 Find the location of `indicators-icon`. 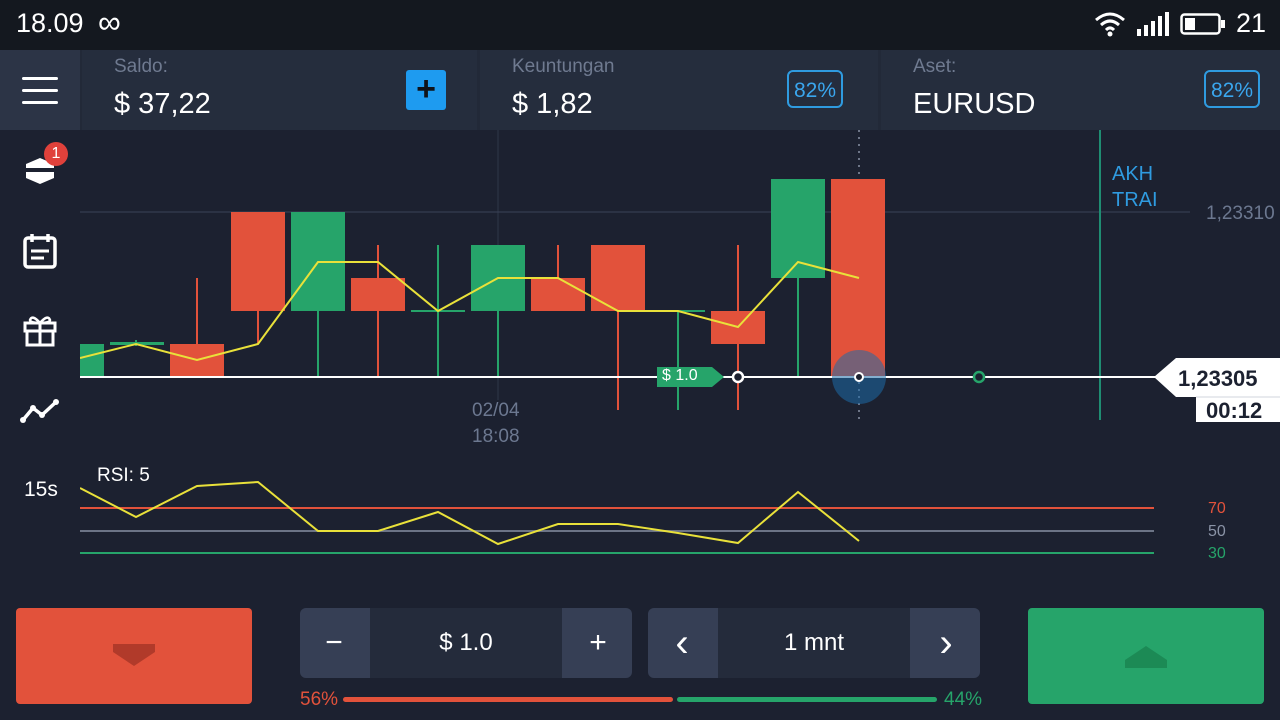

indicators-icon is located at coordinates (40, 412).